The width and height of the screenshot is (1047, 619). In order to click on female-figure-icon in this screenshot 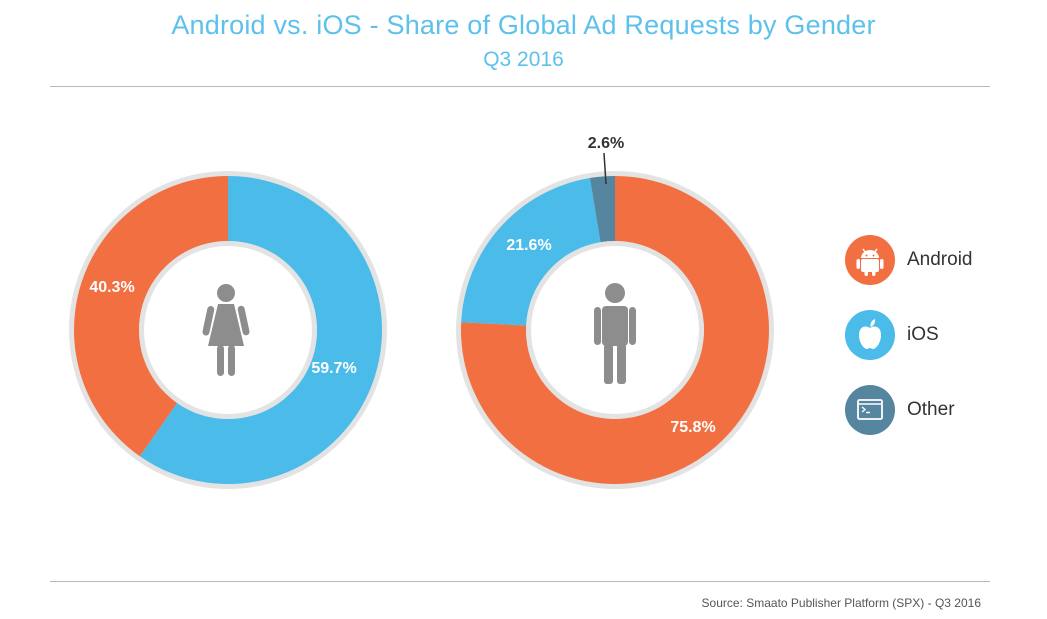, I will do `click(226, 330)`.